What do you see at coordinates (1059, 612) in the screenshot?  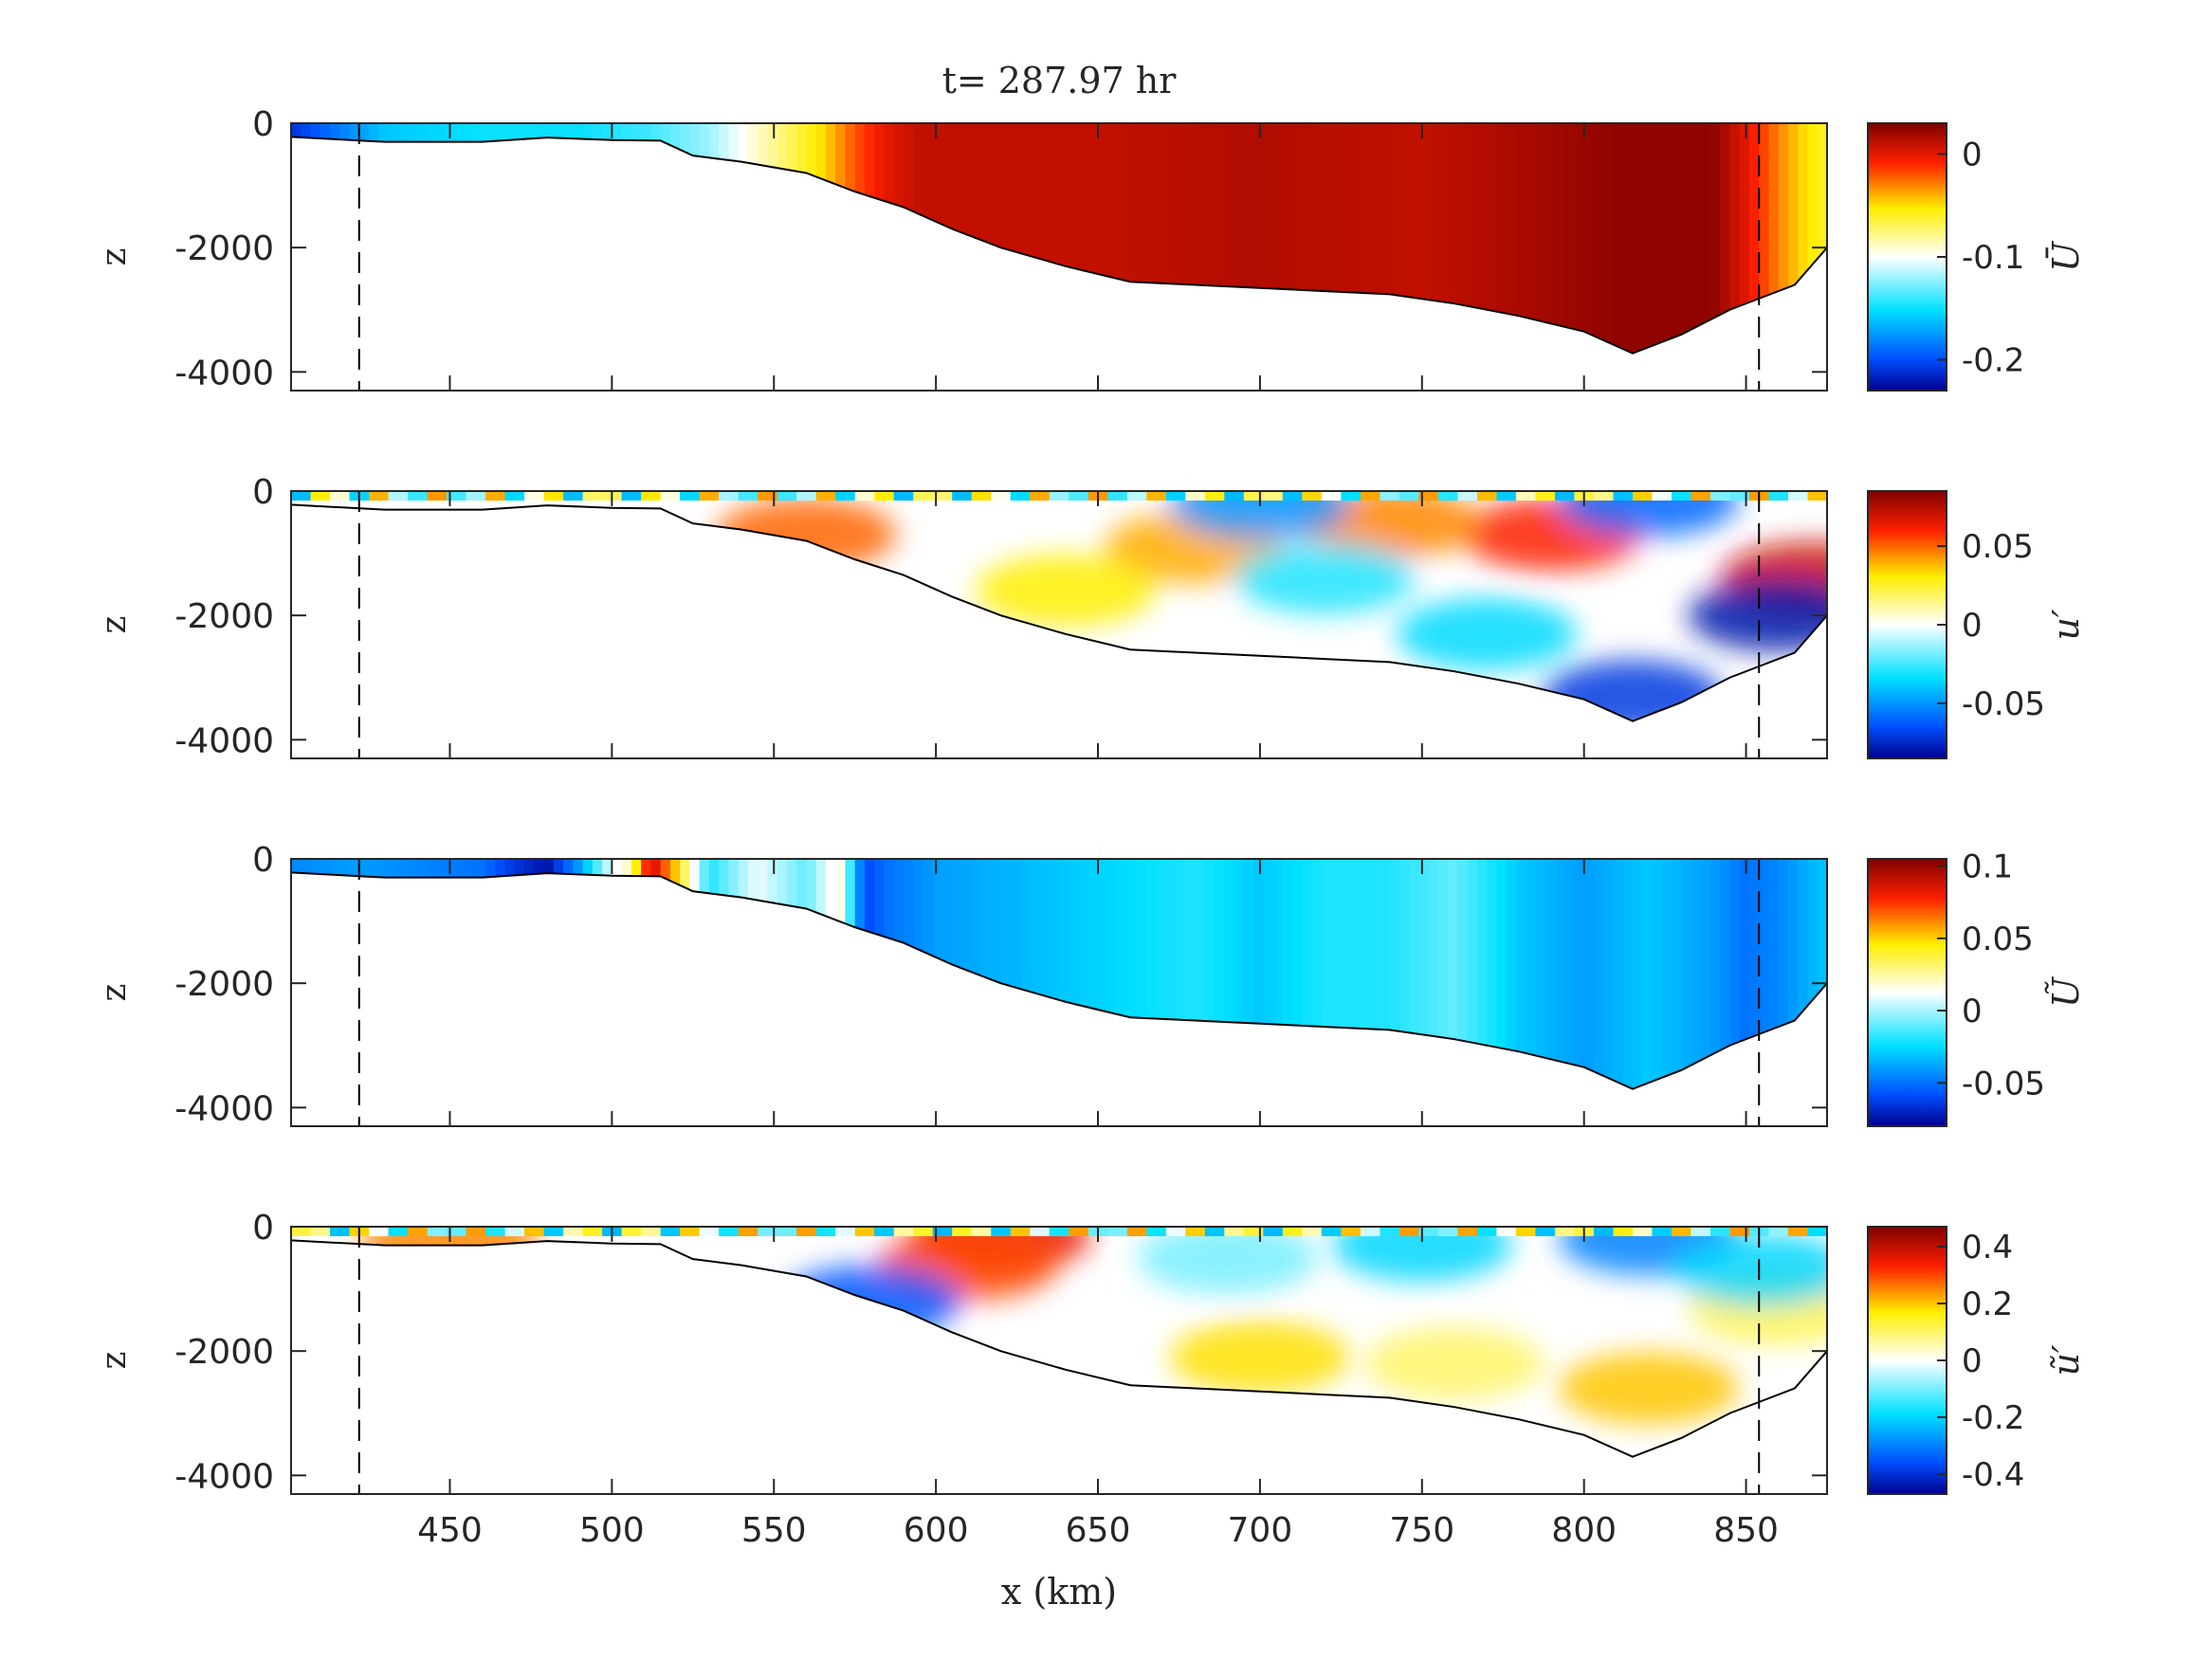 I see `bathymetry-line` at bounding box center [1059, 612].